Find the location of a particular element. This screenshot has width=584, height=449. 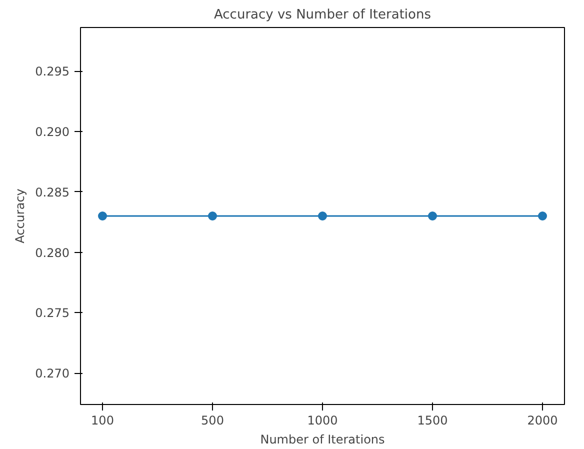

y-tick-label: 0.275 is located at coordinates (52, 313).